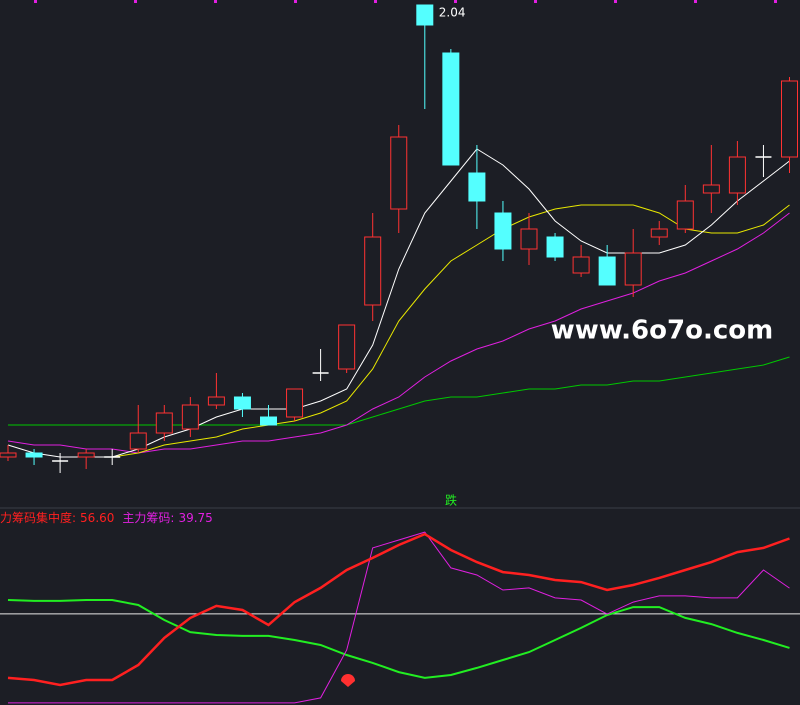 The width and height of the screenshot is (800, 705). What do you see at coordinates (452, 13) in the screenshot?
I see `high-label: 2.04` at bounding box center [452, 13].